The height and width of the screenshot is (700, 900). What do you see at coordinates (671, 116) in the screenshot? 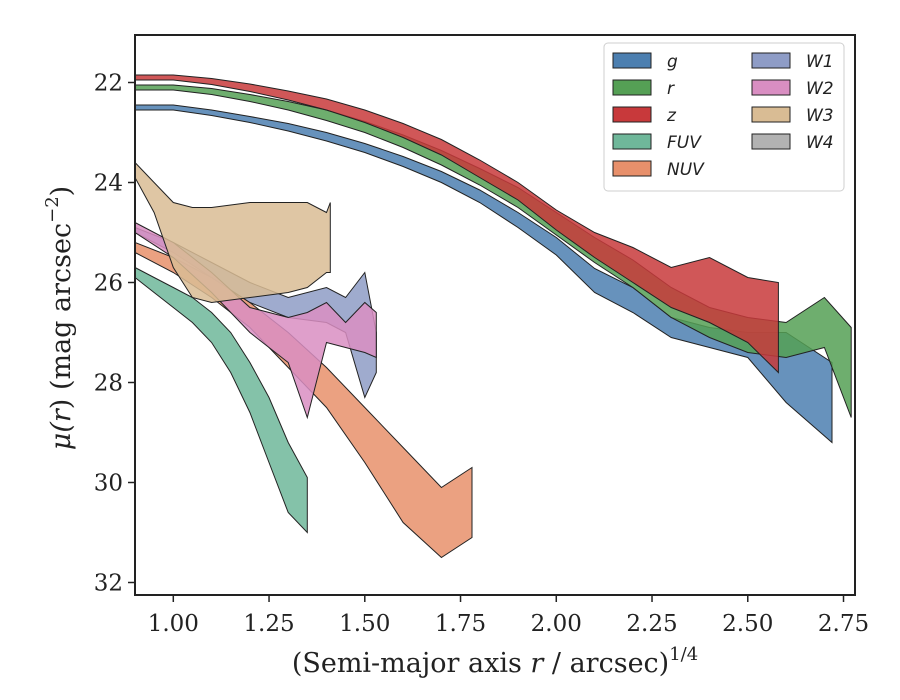
I see `legend-label-z: z` at bounding box center [671, 116].